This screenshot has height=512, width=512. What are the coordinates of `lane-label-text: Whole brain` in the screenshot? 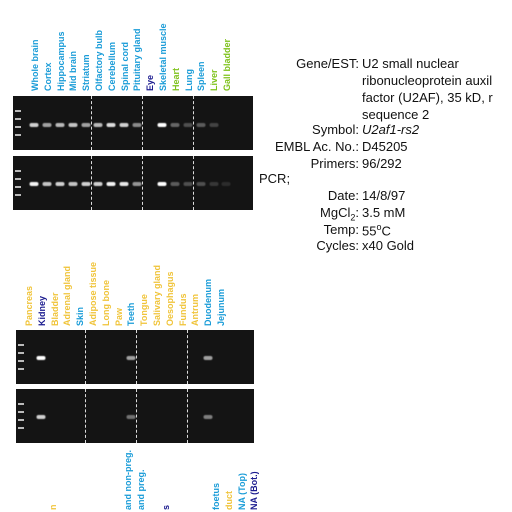 It's located at (35, 65).